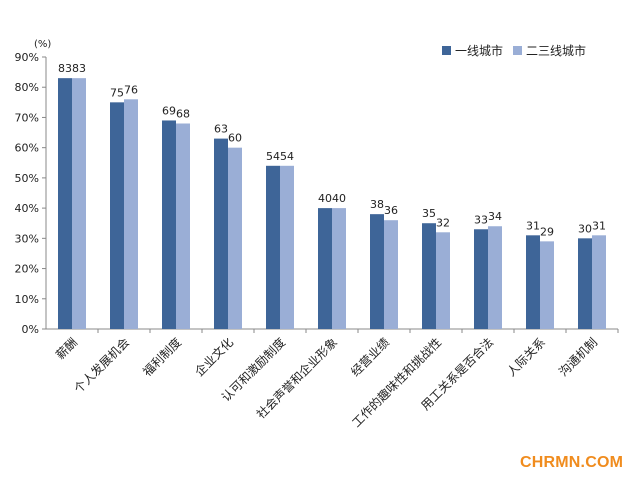  What do you see at coordinates (221, 129) in the screenshot?
I see `data-label-1: 63` at bounding box center [221, 129].